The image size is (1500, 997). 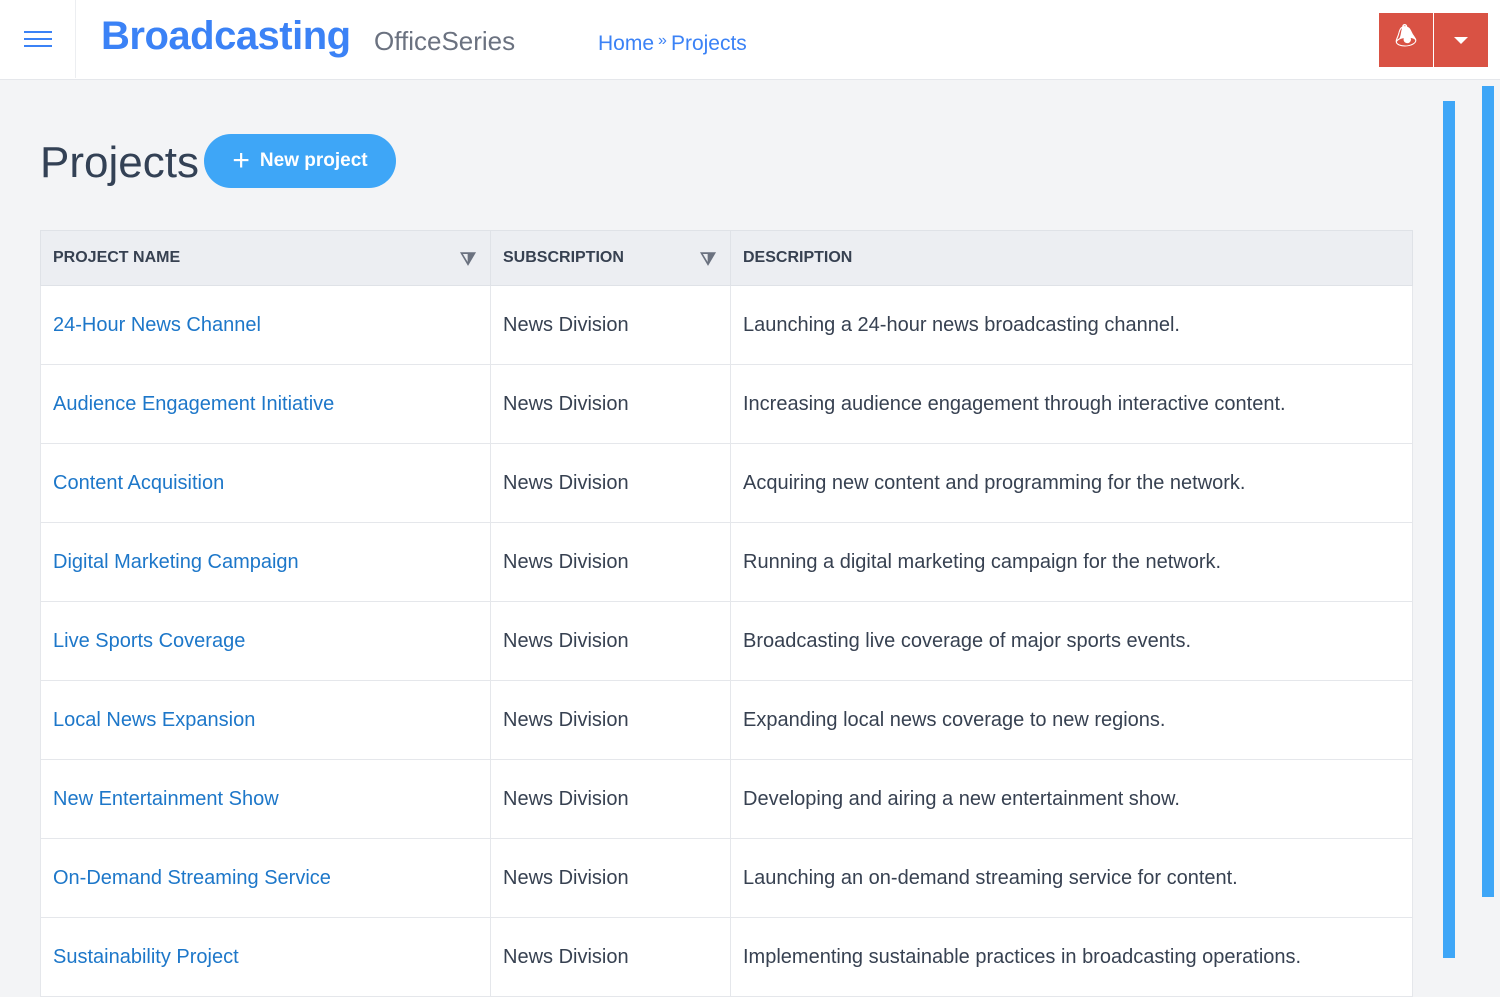 I want to click on scrollbar-inner, so click(x=1449, y=529).